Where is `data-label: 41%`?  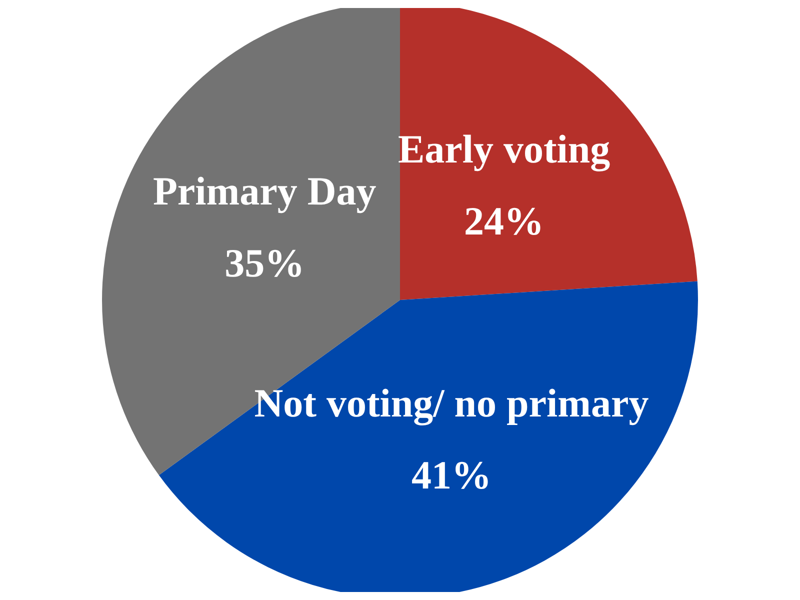 data-label: 41% is located at coordinates (451, 475).